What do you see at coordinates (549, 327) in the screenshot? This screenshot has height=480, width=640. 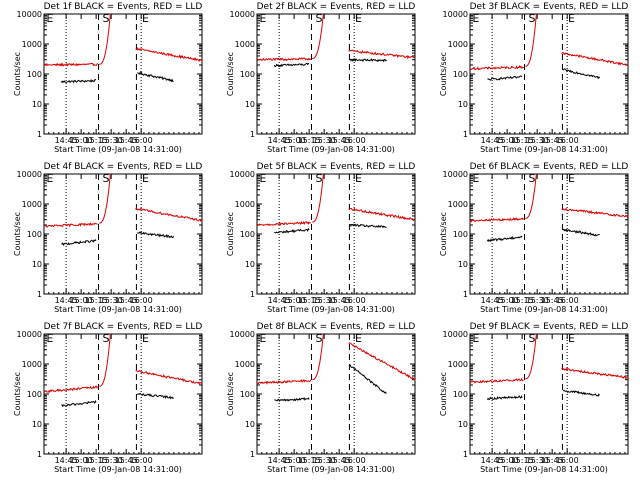 I see `panel-title: Det 9f BLACK = Events, RED = LLD` at bounding box center [549, 327].